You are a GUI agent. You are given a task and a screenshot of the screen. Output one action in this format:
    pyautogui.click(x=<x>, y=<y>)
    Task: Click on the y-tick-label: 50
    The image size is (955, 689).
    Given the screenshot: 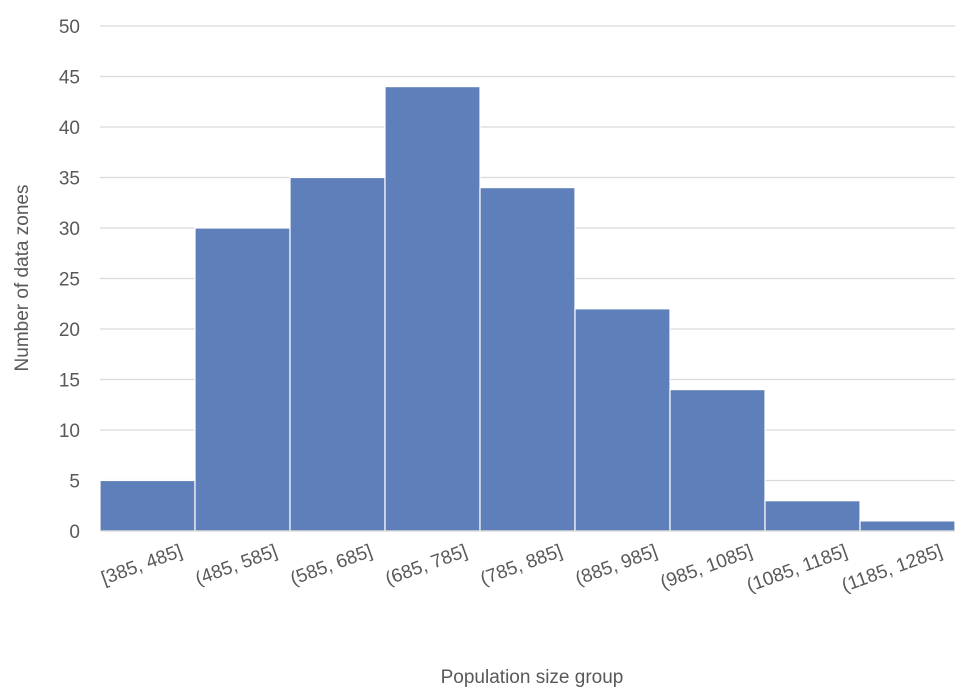 What is the action you would take?
    pyautogui.click(x=69, y=27)
    